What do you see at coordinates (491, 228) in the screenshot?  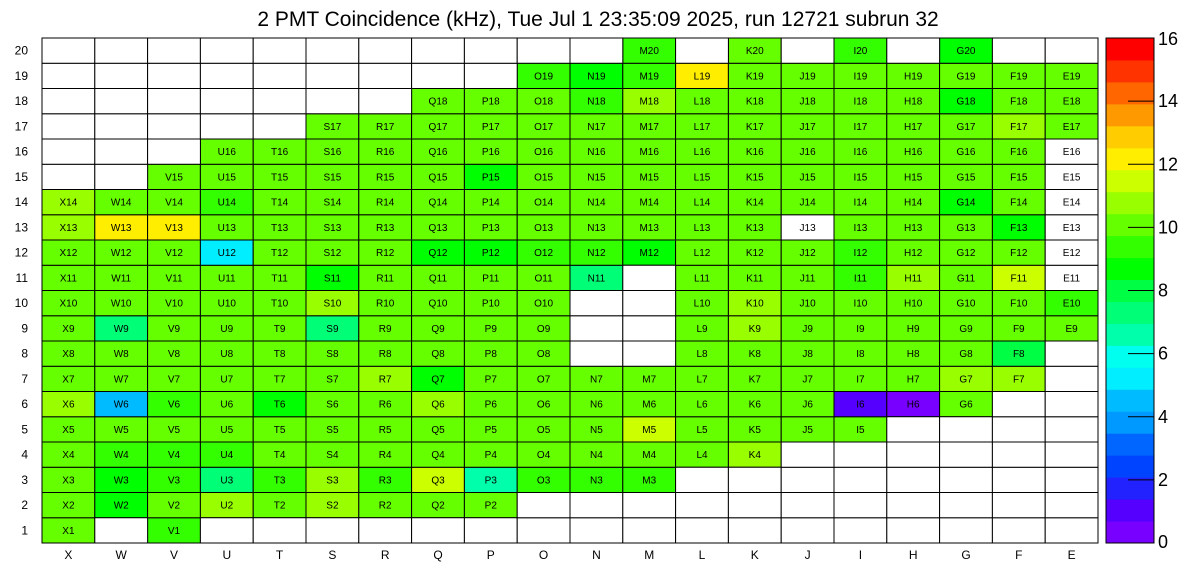 I see `cell-label: P13` at bounding box center [491, 228].